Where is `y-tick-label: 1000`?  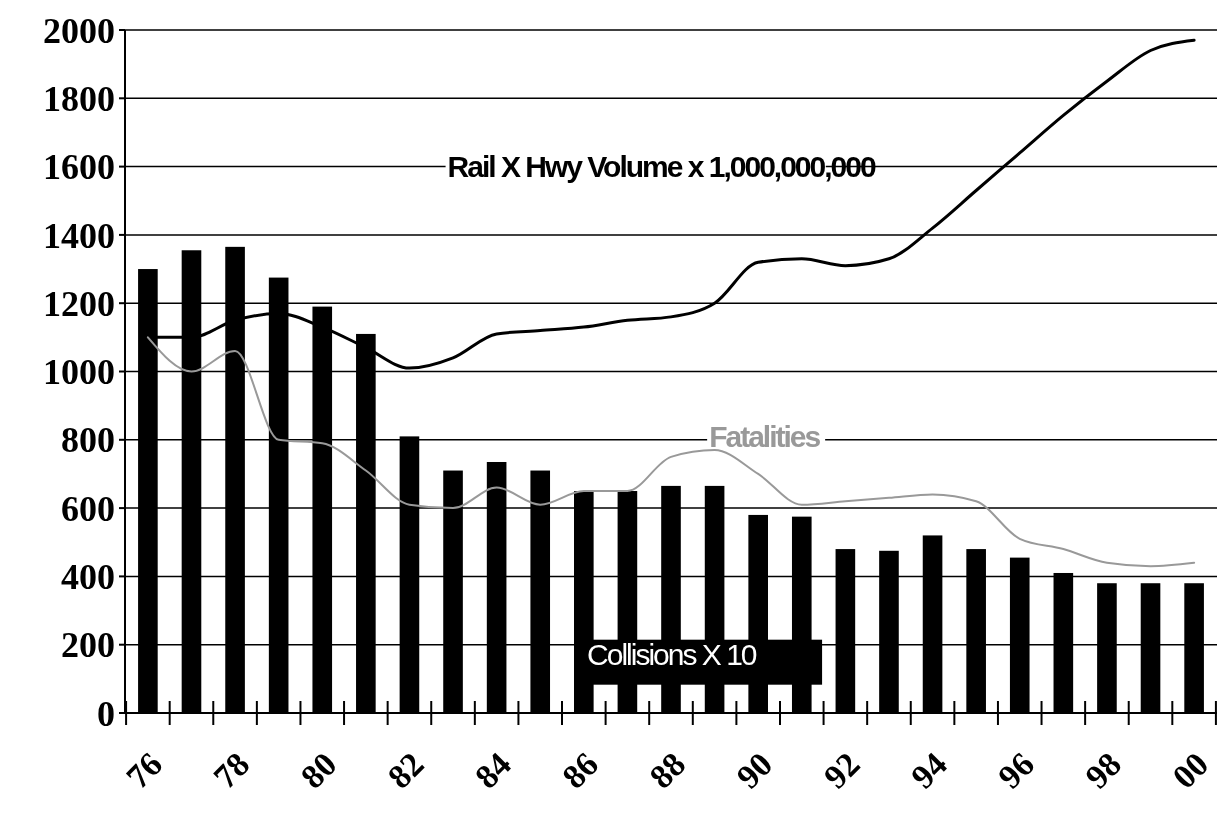 y-tick-label: 1000 is located at coordinates (79, 372).